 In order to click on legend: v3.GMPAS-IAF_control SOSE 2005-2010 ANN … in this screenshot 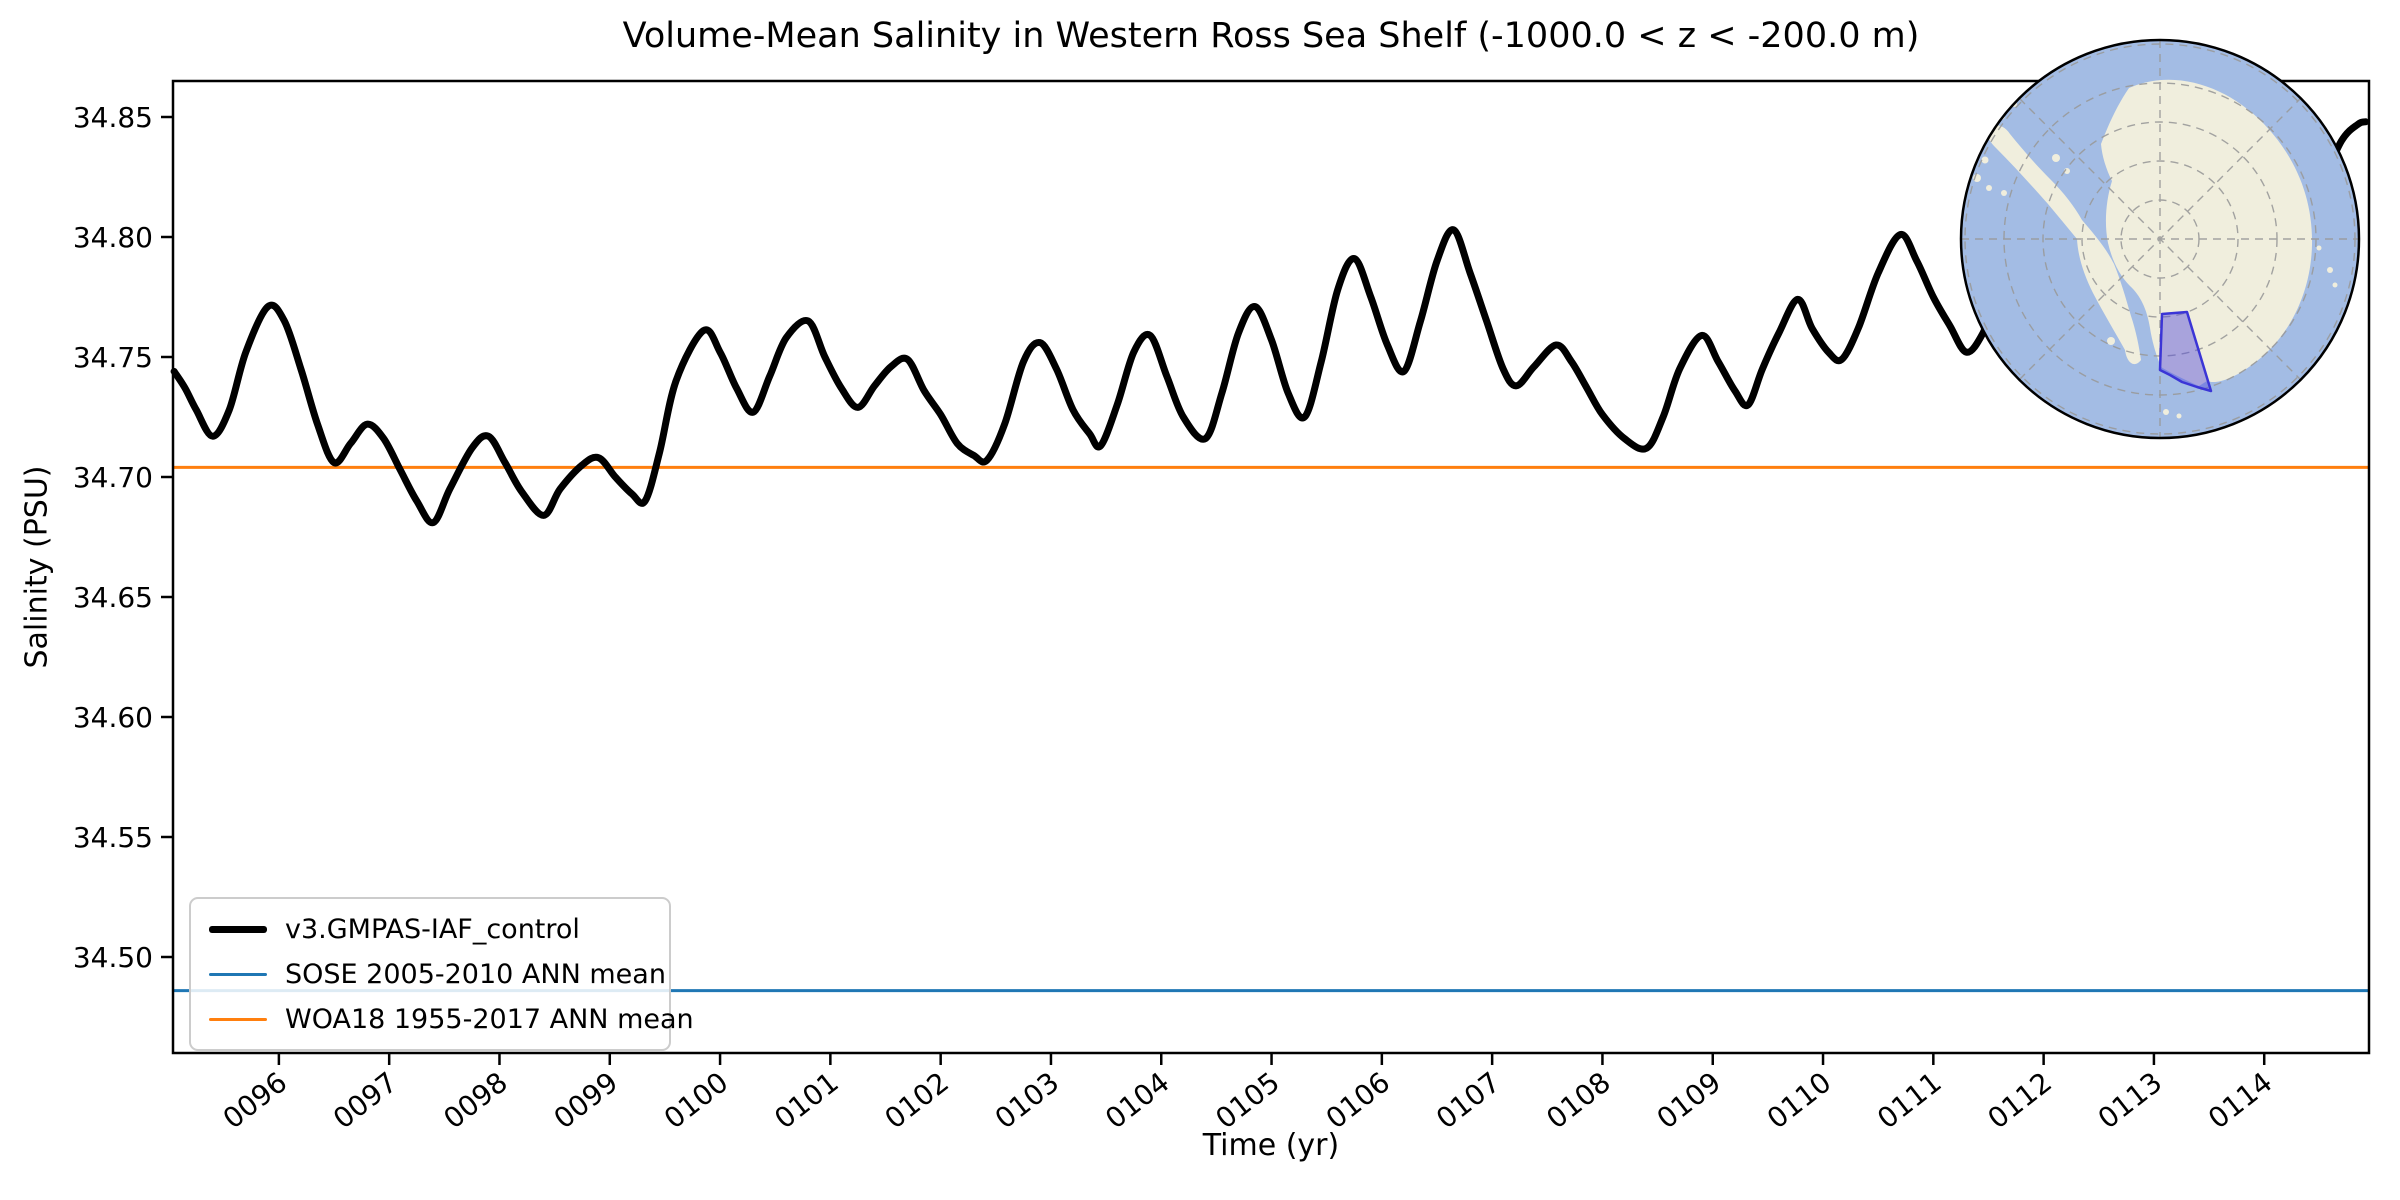, I will do `click(441, 974)`.